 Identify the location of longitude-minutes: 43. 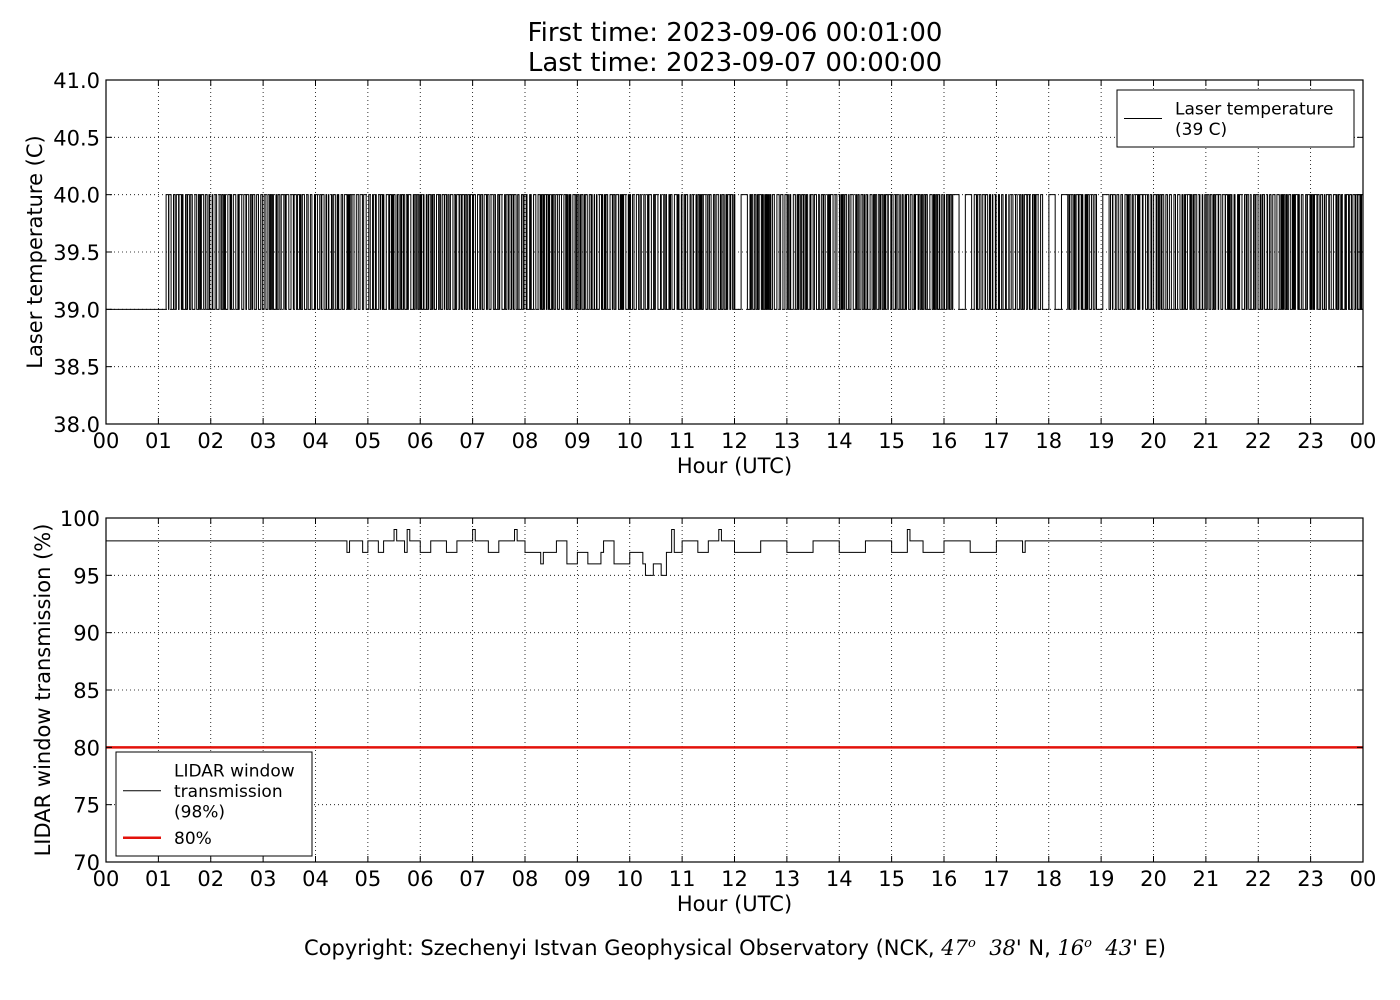
(1119, 948).